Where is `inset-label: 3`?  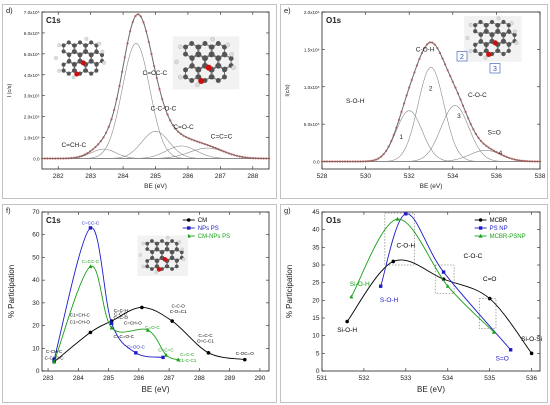
inset-label: 3 is located at coordinates (495, 69).